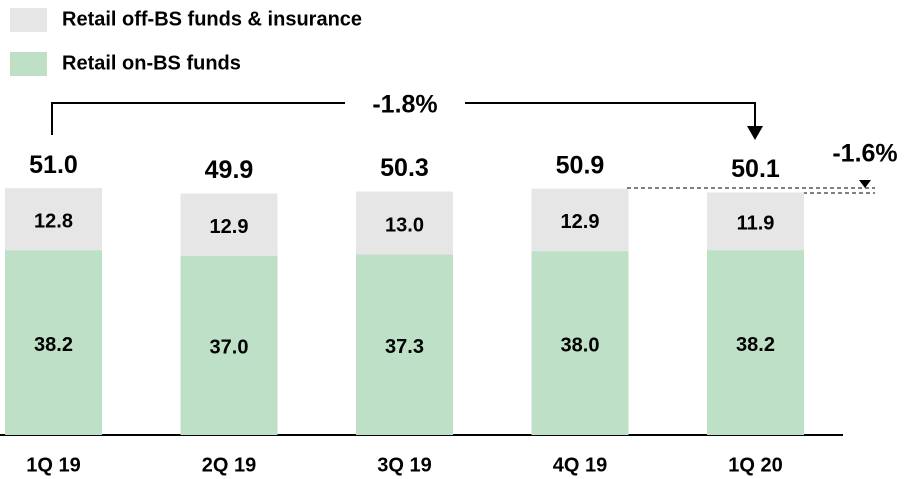 The height and width of the screenshot is (479, 907). What do you see at coordinates (580, 465) in the screenshot?
I see `x-tick-label: 4Q 19` at bounding box center [580, 465].